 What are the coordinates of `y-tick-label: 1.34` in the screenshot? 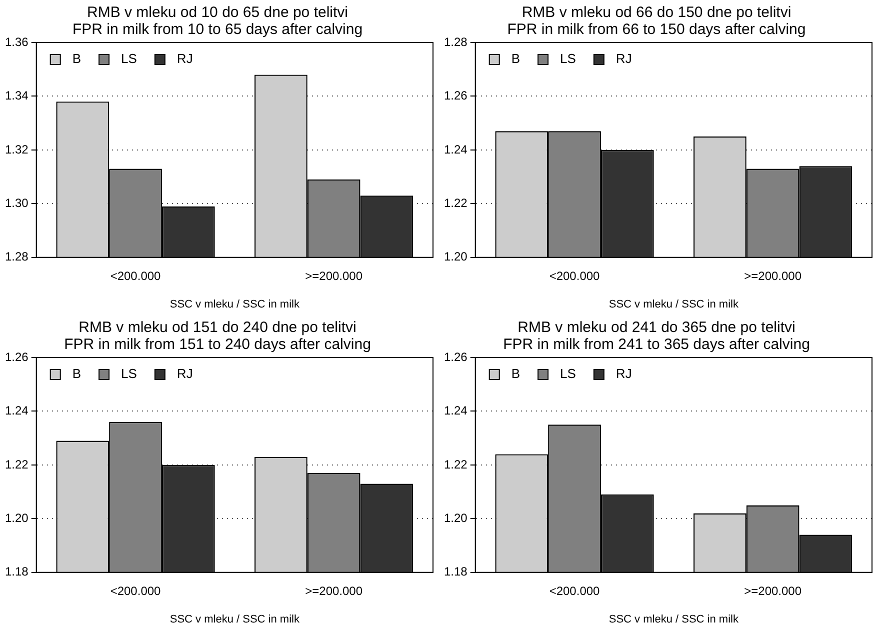 It's located at (16, 95).